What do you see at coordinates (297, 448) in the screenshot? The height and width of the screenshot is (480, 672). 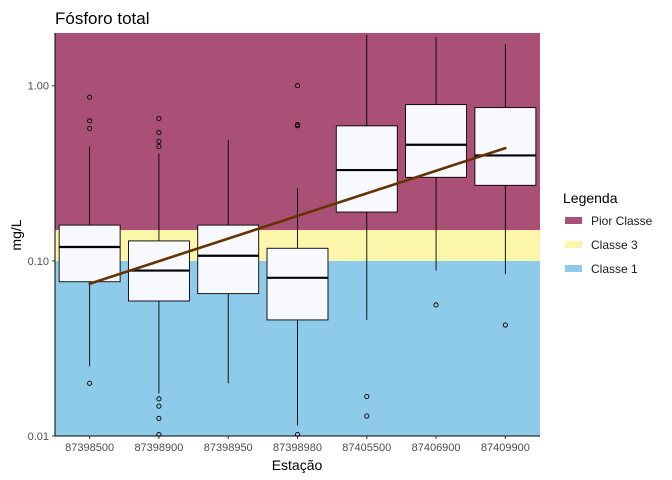 I see `x-tick-label: 87398980` at bounding box center [297, 448].